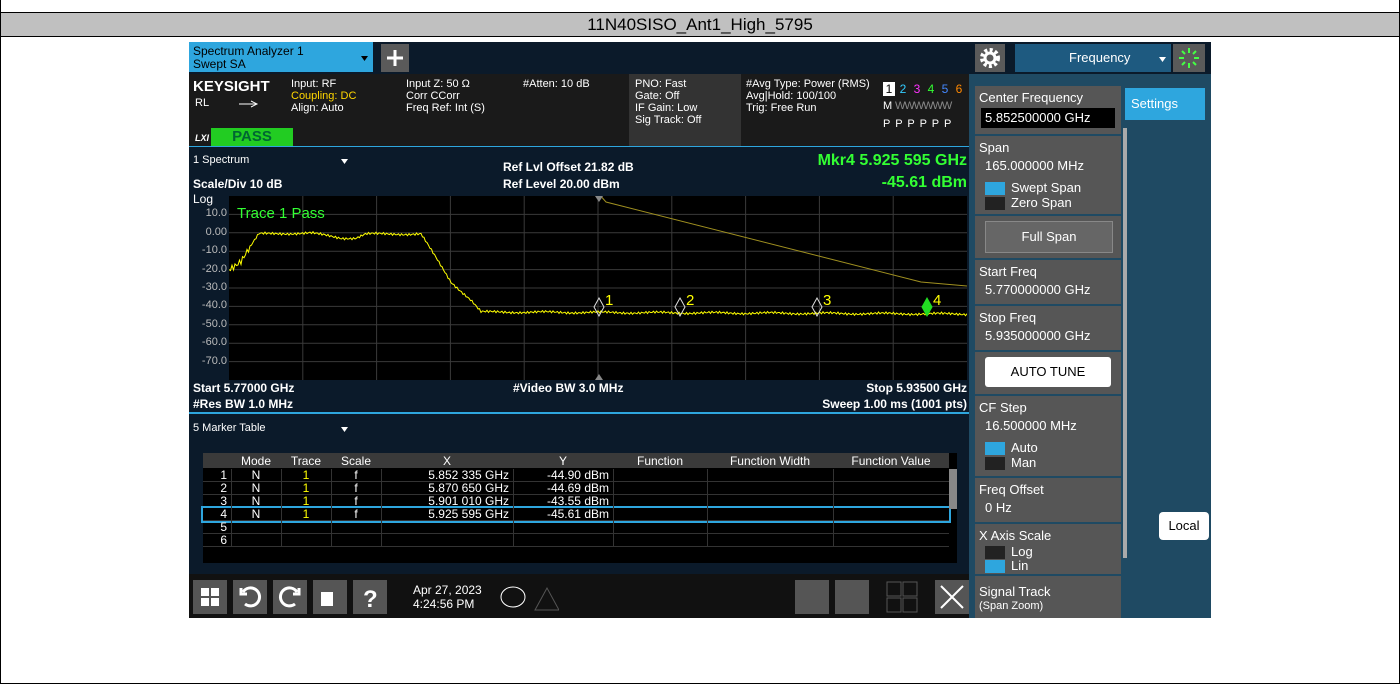  What do you see at coordinates (468, 501) in the screenshot?
I see `table-cell: 5.901 010 GHz` at bounding box center [468, 501].